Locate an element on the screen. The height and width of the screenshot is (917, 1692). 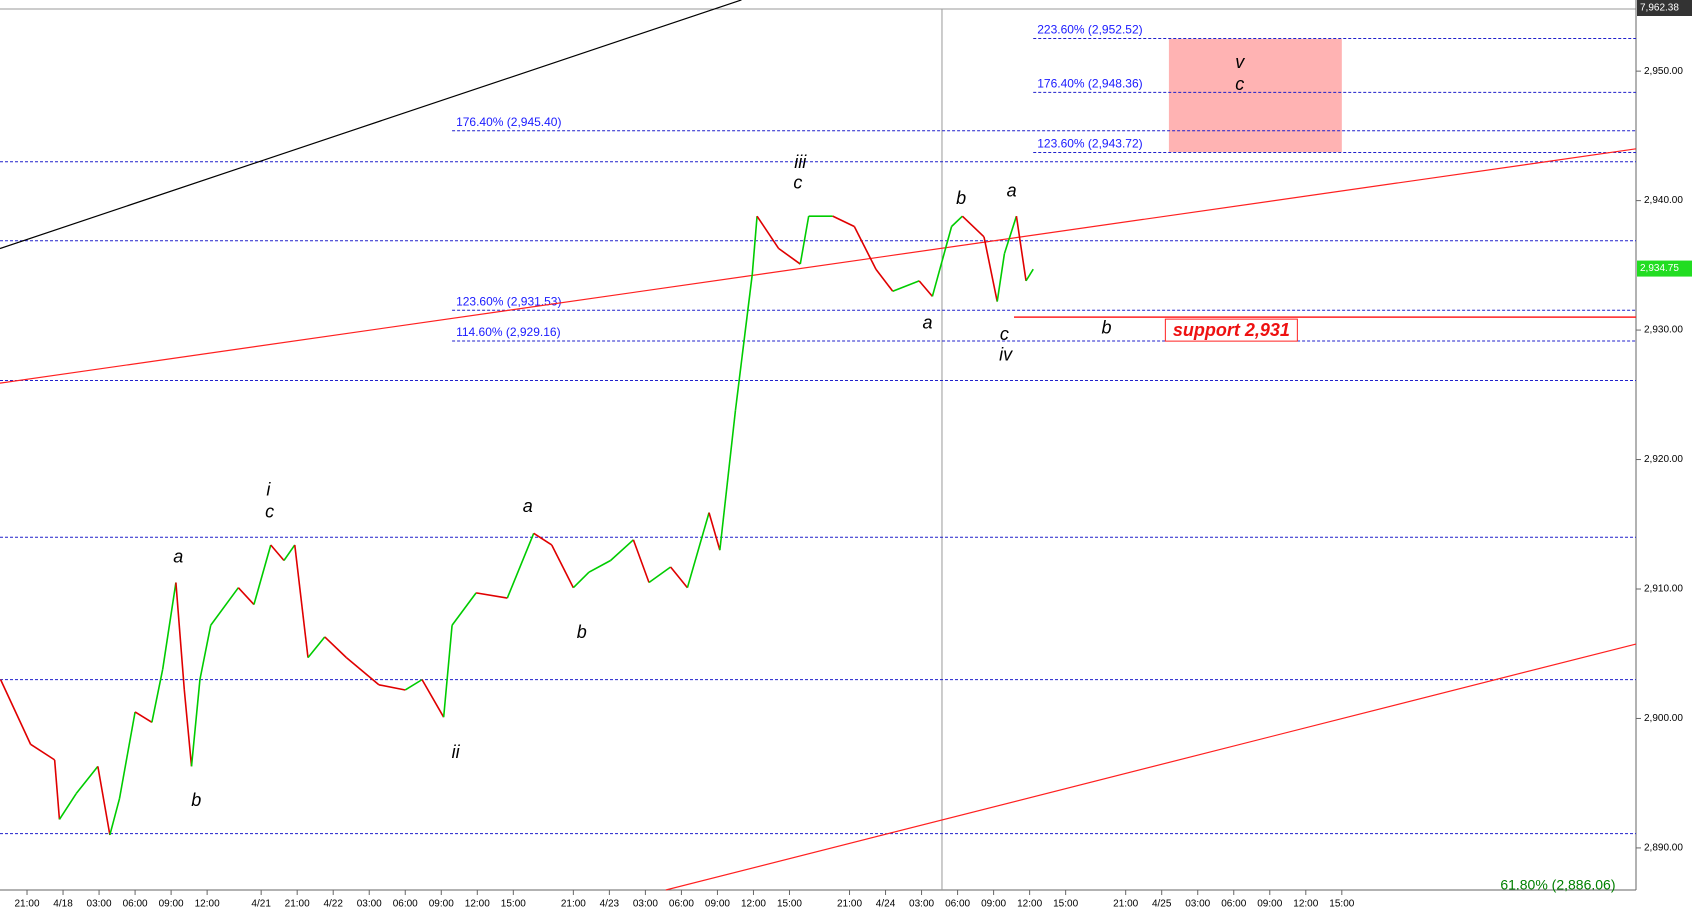
last-price-box is located at coordinates (1664, 268).